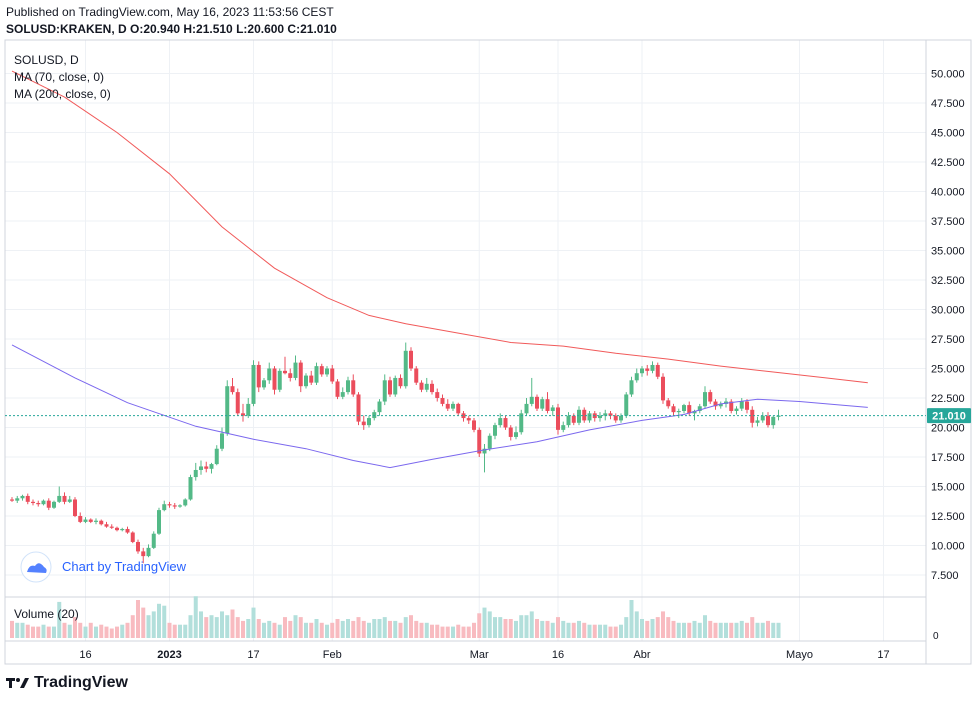 This screenshot has height=702, width=978. Describe the element at coordinates (124, 566) in the screenshot. I see `watermark-text: Chart by TradingView` at that location.